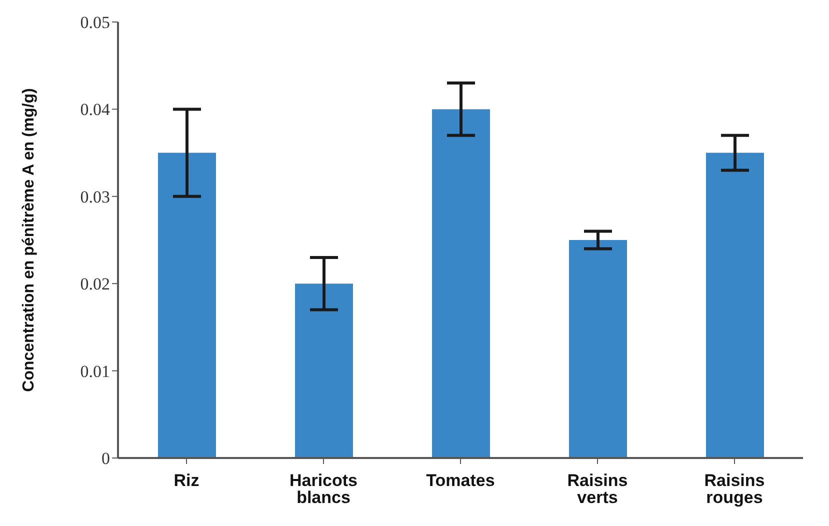 The width and height of the screenshot is (829, 526). Describe the element at coordinates (95, 110) in the screenshot. I see `y-tick-label: 0.04` at that location.